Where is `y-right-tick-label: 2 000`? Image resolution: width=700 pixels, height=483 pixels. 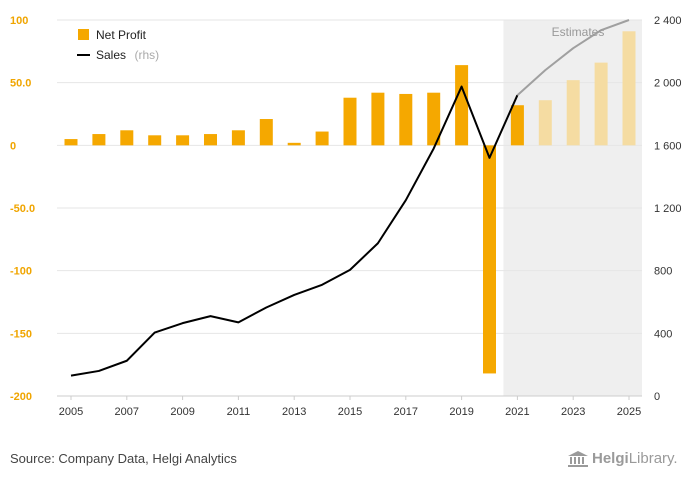 y-right-tick-label: 2 000 is located at coordinates (668, 84).